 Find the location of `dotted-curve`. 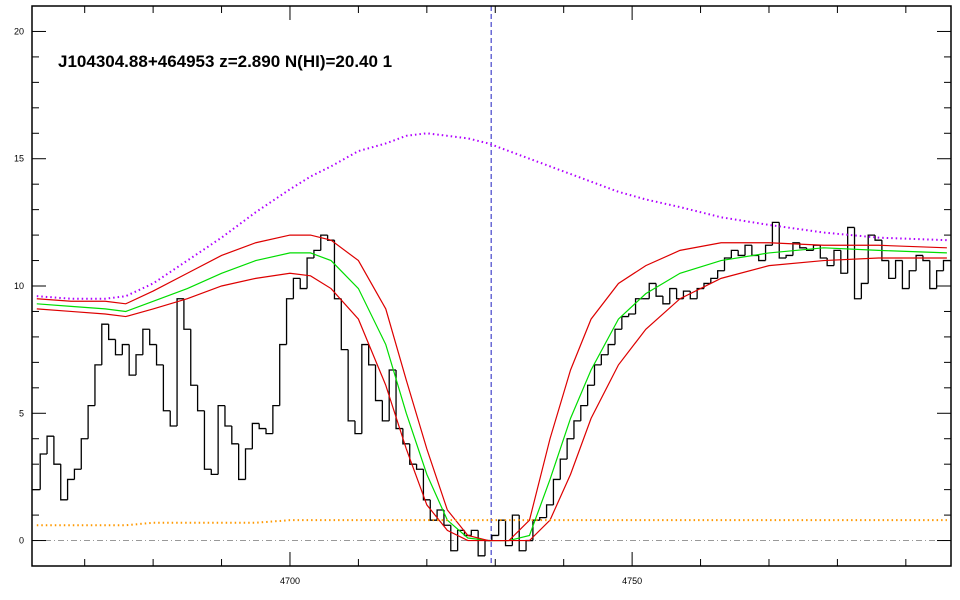

dotted-curve is located at coordinates (491, 523).